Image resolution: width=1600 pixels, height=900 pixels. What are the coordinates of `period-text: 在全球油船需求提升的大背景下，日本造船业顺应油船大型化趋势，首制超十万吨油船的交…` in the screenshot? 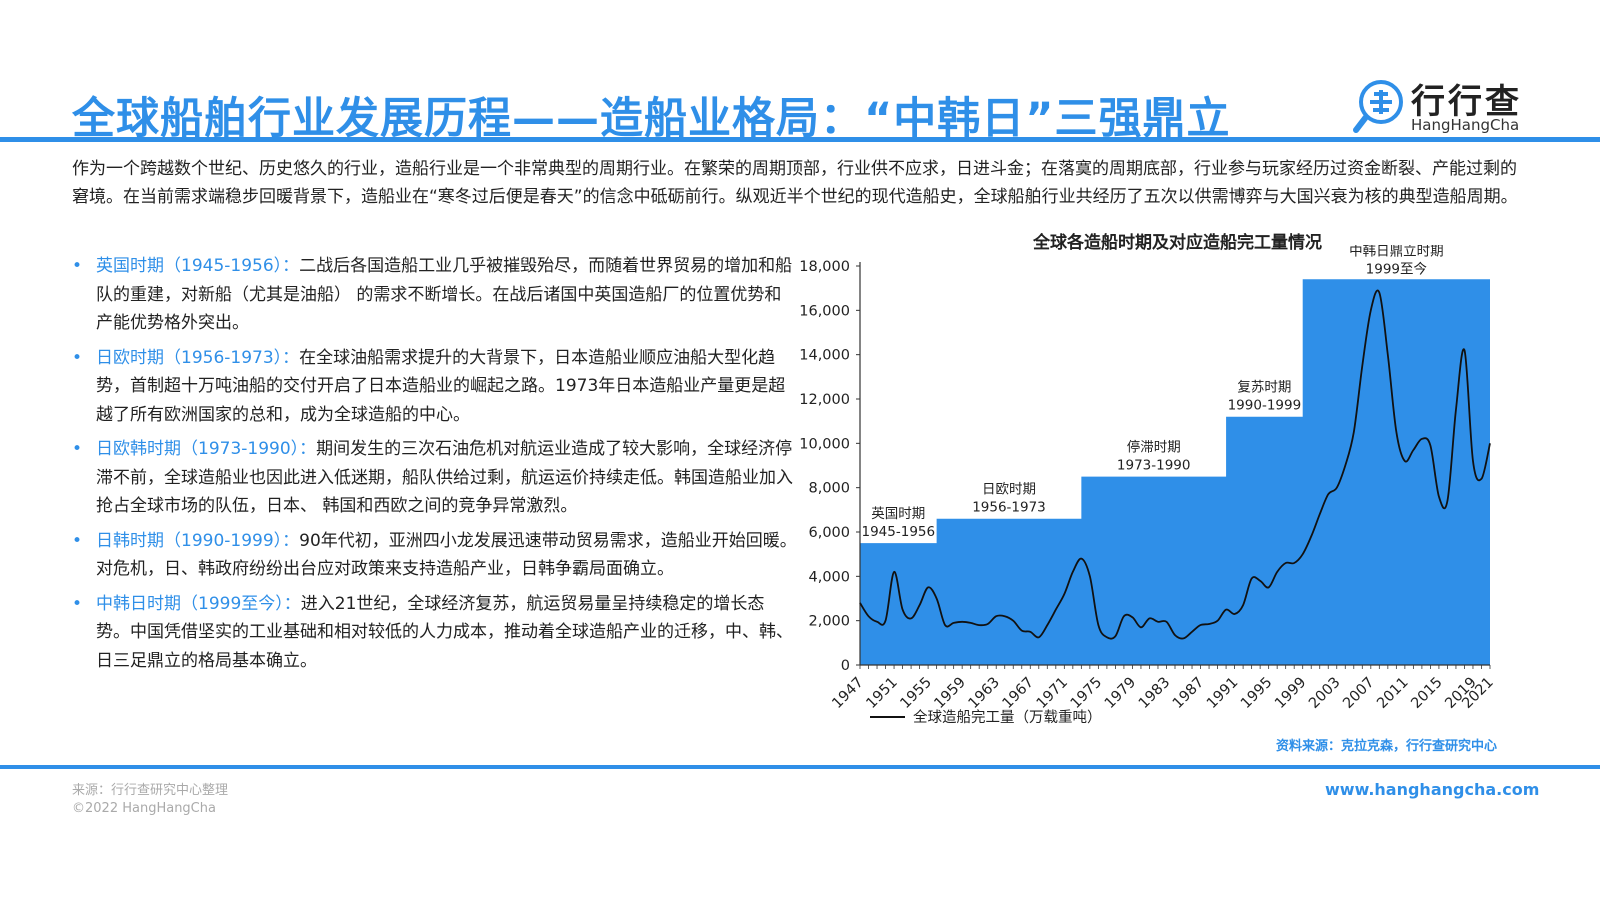 It's located at (441, 386).